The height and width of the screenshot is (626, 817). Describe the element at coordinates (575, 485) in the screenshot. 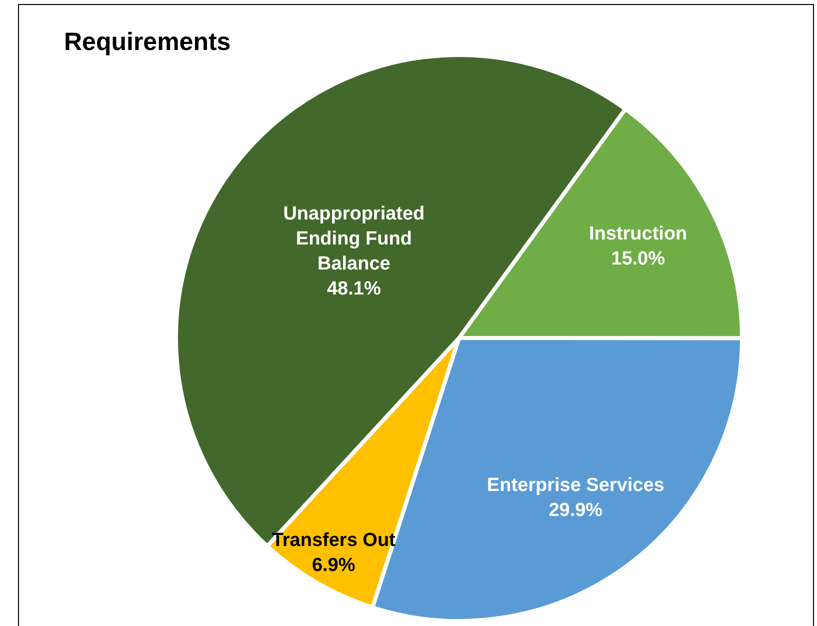

I see `slice-label: Enterprise Services` at that location.